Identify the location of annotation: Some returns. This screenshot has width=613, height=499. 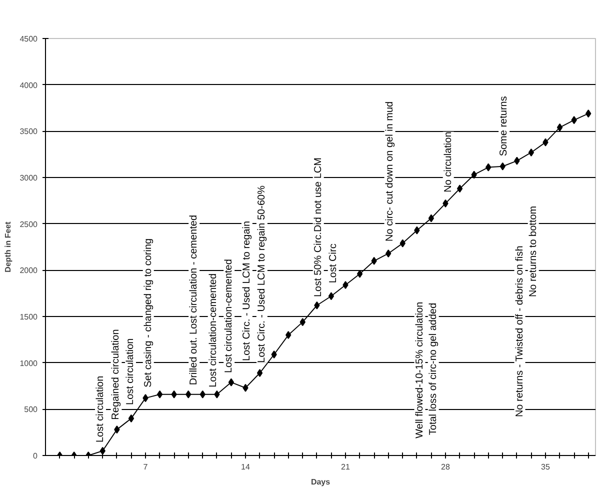
(504, 126).